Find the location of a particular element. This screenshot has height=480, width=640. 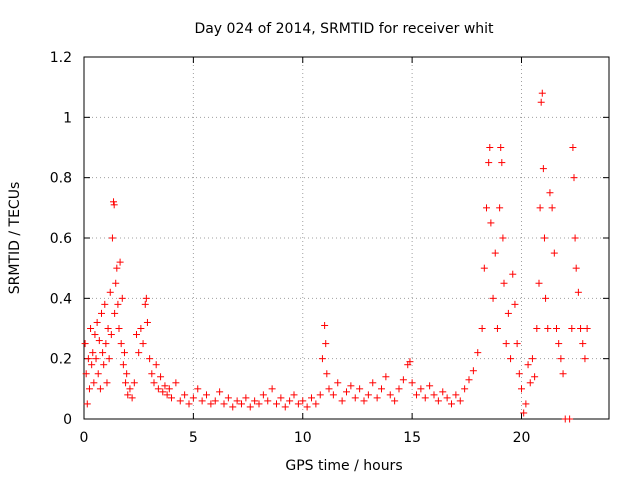

y-tick-label: 0.2 is located at coordinates (61, 360).